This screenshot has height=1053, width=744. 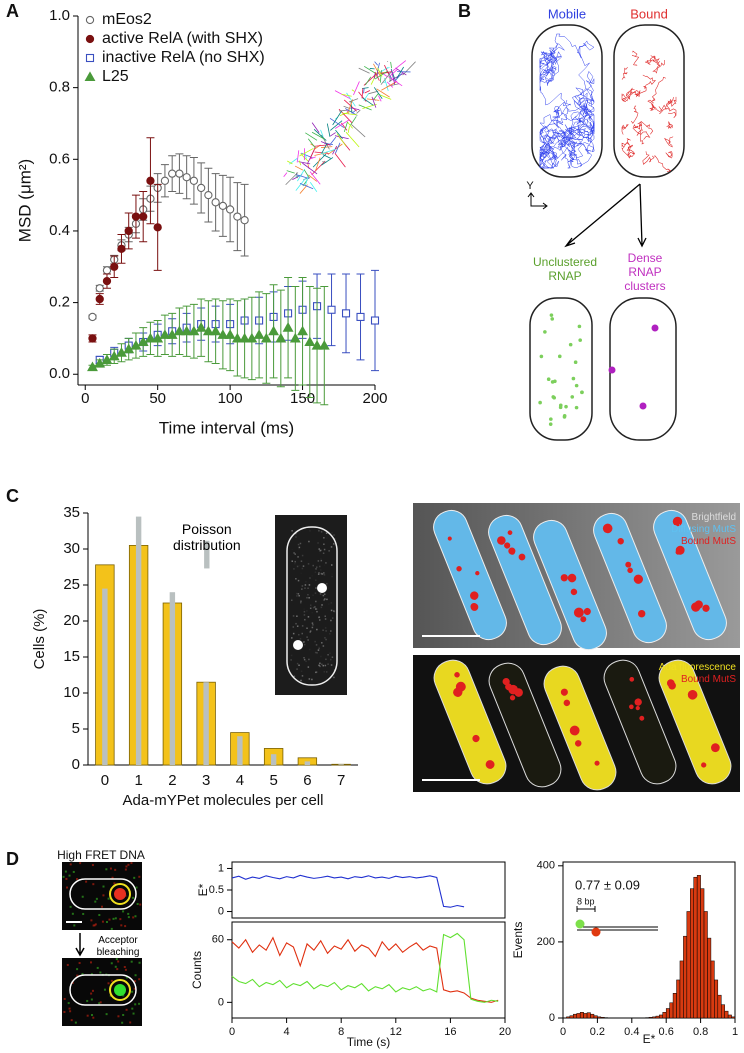 What do you see at coordinates (182, 38) in the screenshot?
I see `legend-label: active RelA (with SHX)` at bounding box center [182, 38].